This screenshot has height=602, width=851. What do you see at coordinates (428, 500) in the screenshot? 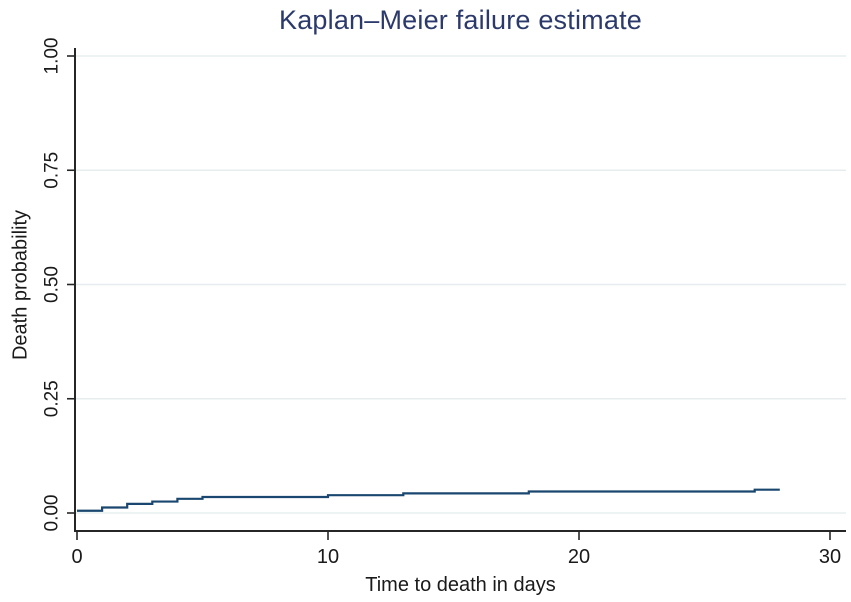
I see `km-step-line` at bounding box center [428, 500].